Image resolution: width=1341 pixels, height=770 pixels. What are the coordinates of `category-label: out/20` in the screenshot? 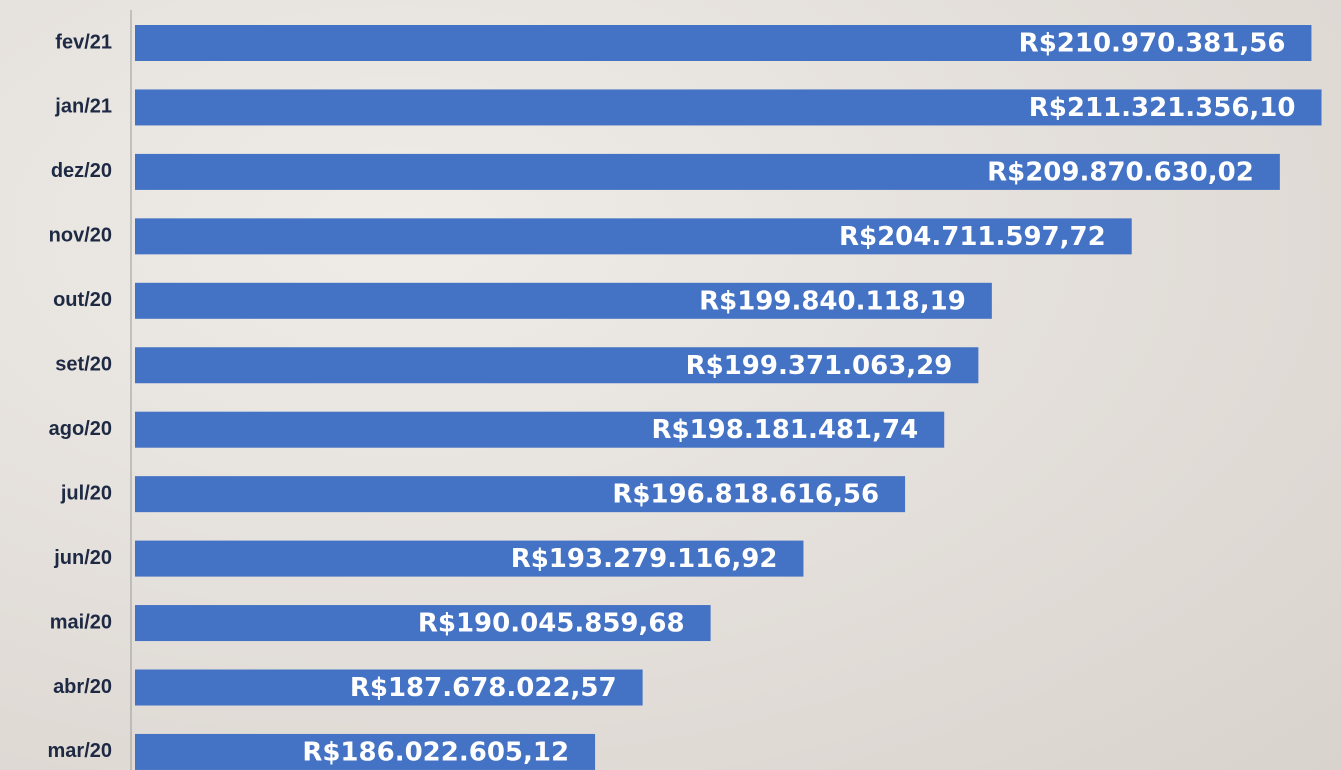 It's located at (82, 300).